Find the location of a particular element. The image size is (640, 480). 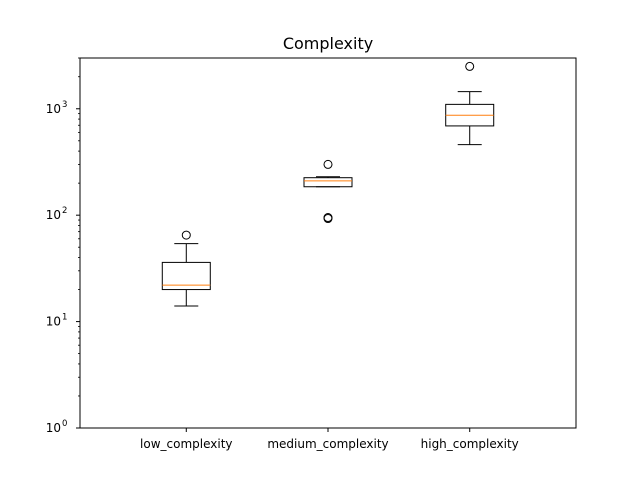

y-tick-exponent: 0 is located at coordinates (64, 424).